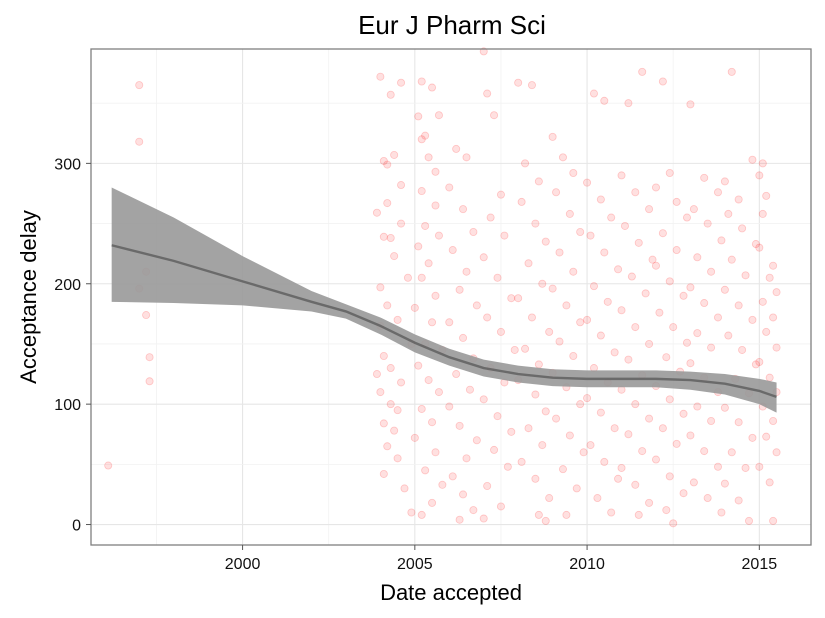 Image resolution: width=825 pixels, height=618 pixels. I want to click on y-axis-label: Acceptance delay, so click(28, 297).